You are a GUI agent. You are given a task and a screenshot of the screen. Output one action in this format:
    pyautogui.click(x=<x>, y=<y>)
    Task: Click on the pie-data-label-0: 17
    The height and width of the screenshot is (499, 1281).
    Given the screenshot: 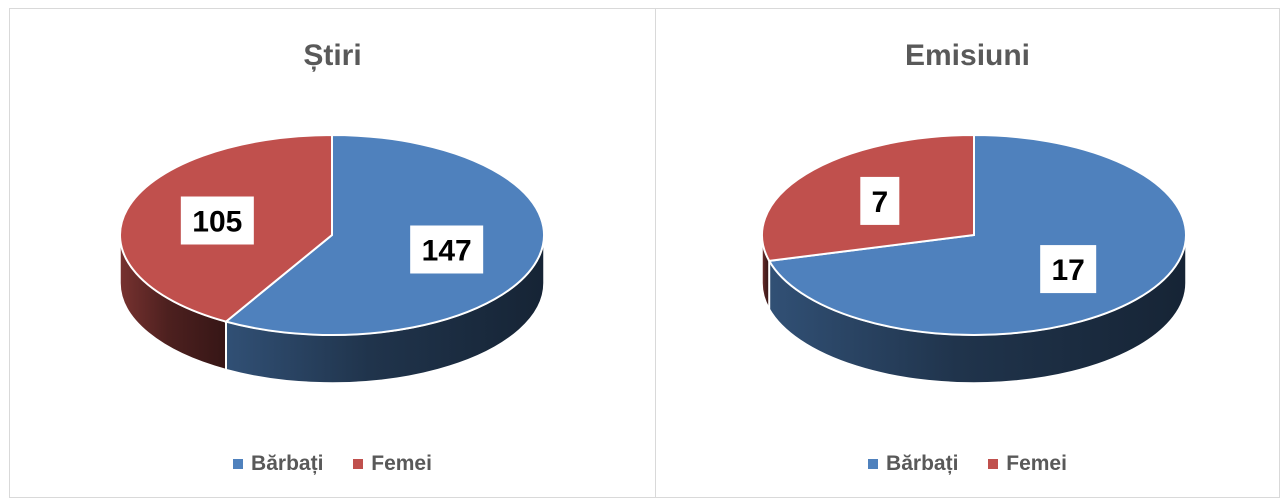 What is the action you would take?
    pyautogui.click(x=1068, y=269)
    